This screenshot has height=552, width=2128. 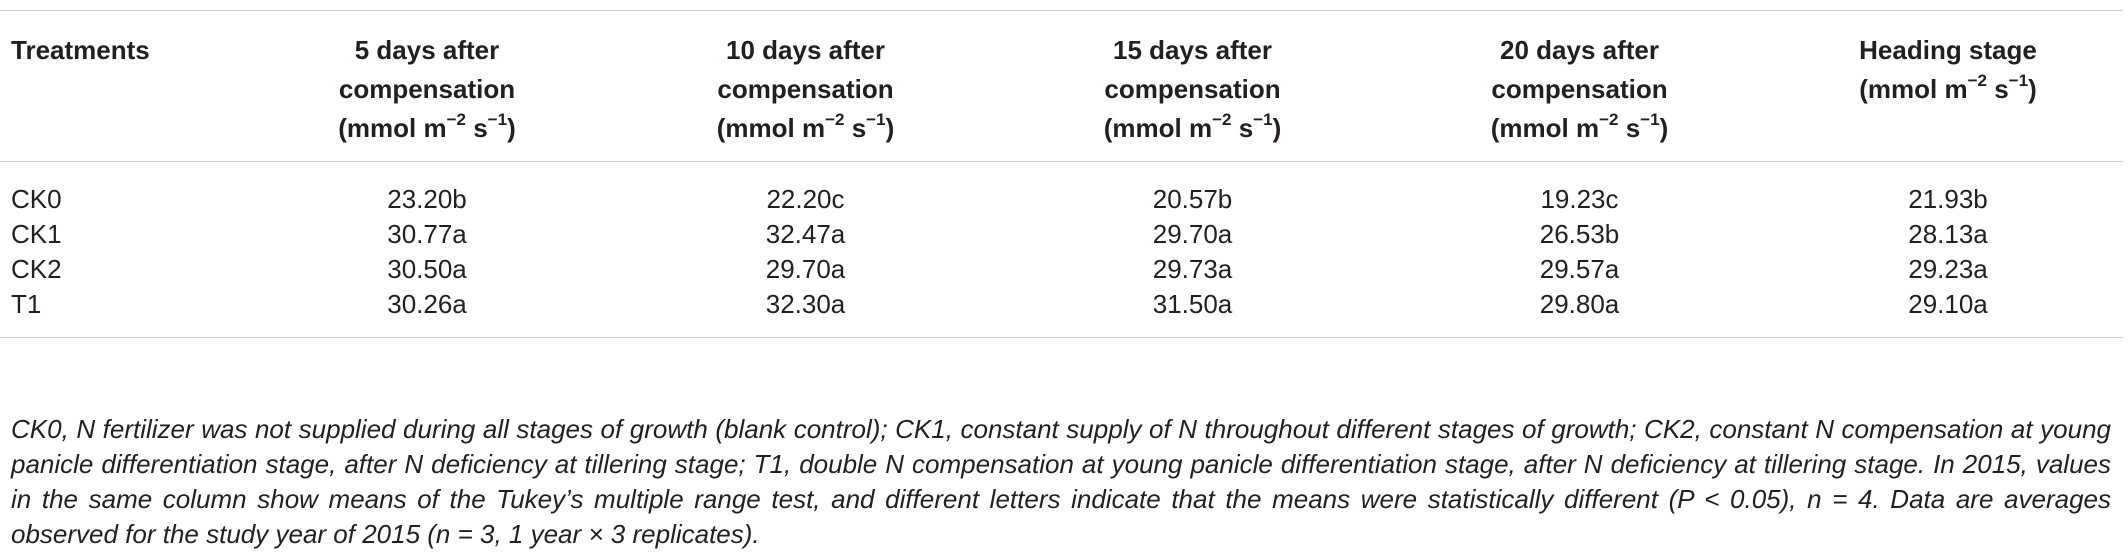 What do you see at coordinates (1579, 234) in the screenshot?
I see `value-cell: 26.53b` at bounding box center [1579, 234].